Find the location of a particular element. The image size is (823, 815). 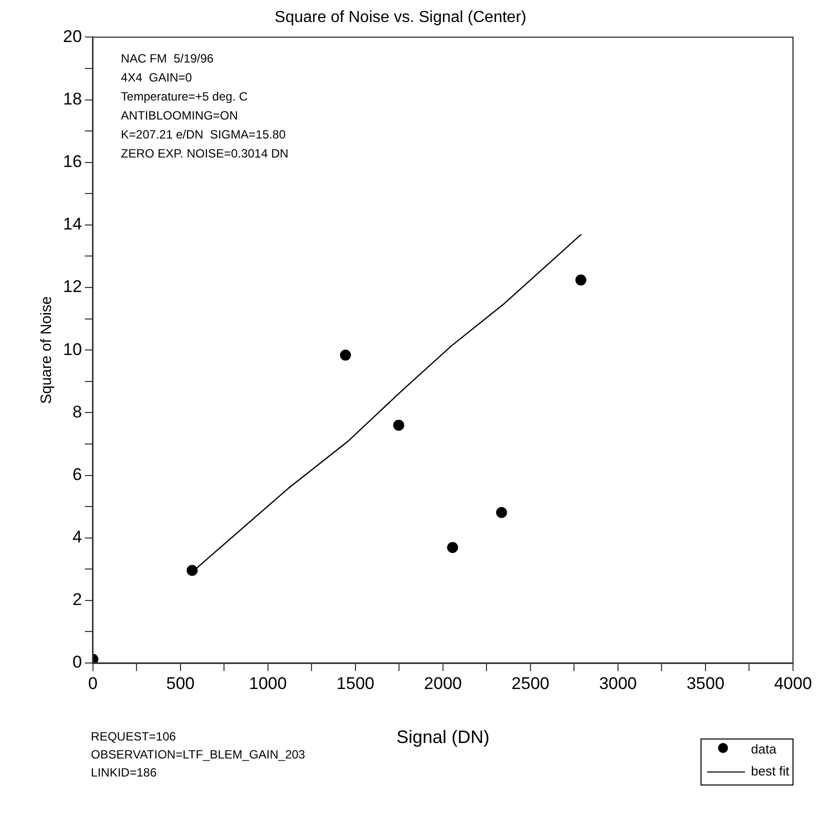

x-tick-label: 3500 is located at coordinates (705, 683).